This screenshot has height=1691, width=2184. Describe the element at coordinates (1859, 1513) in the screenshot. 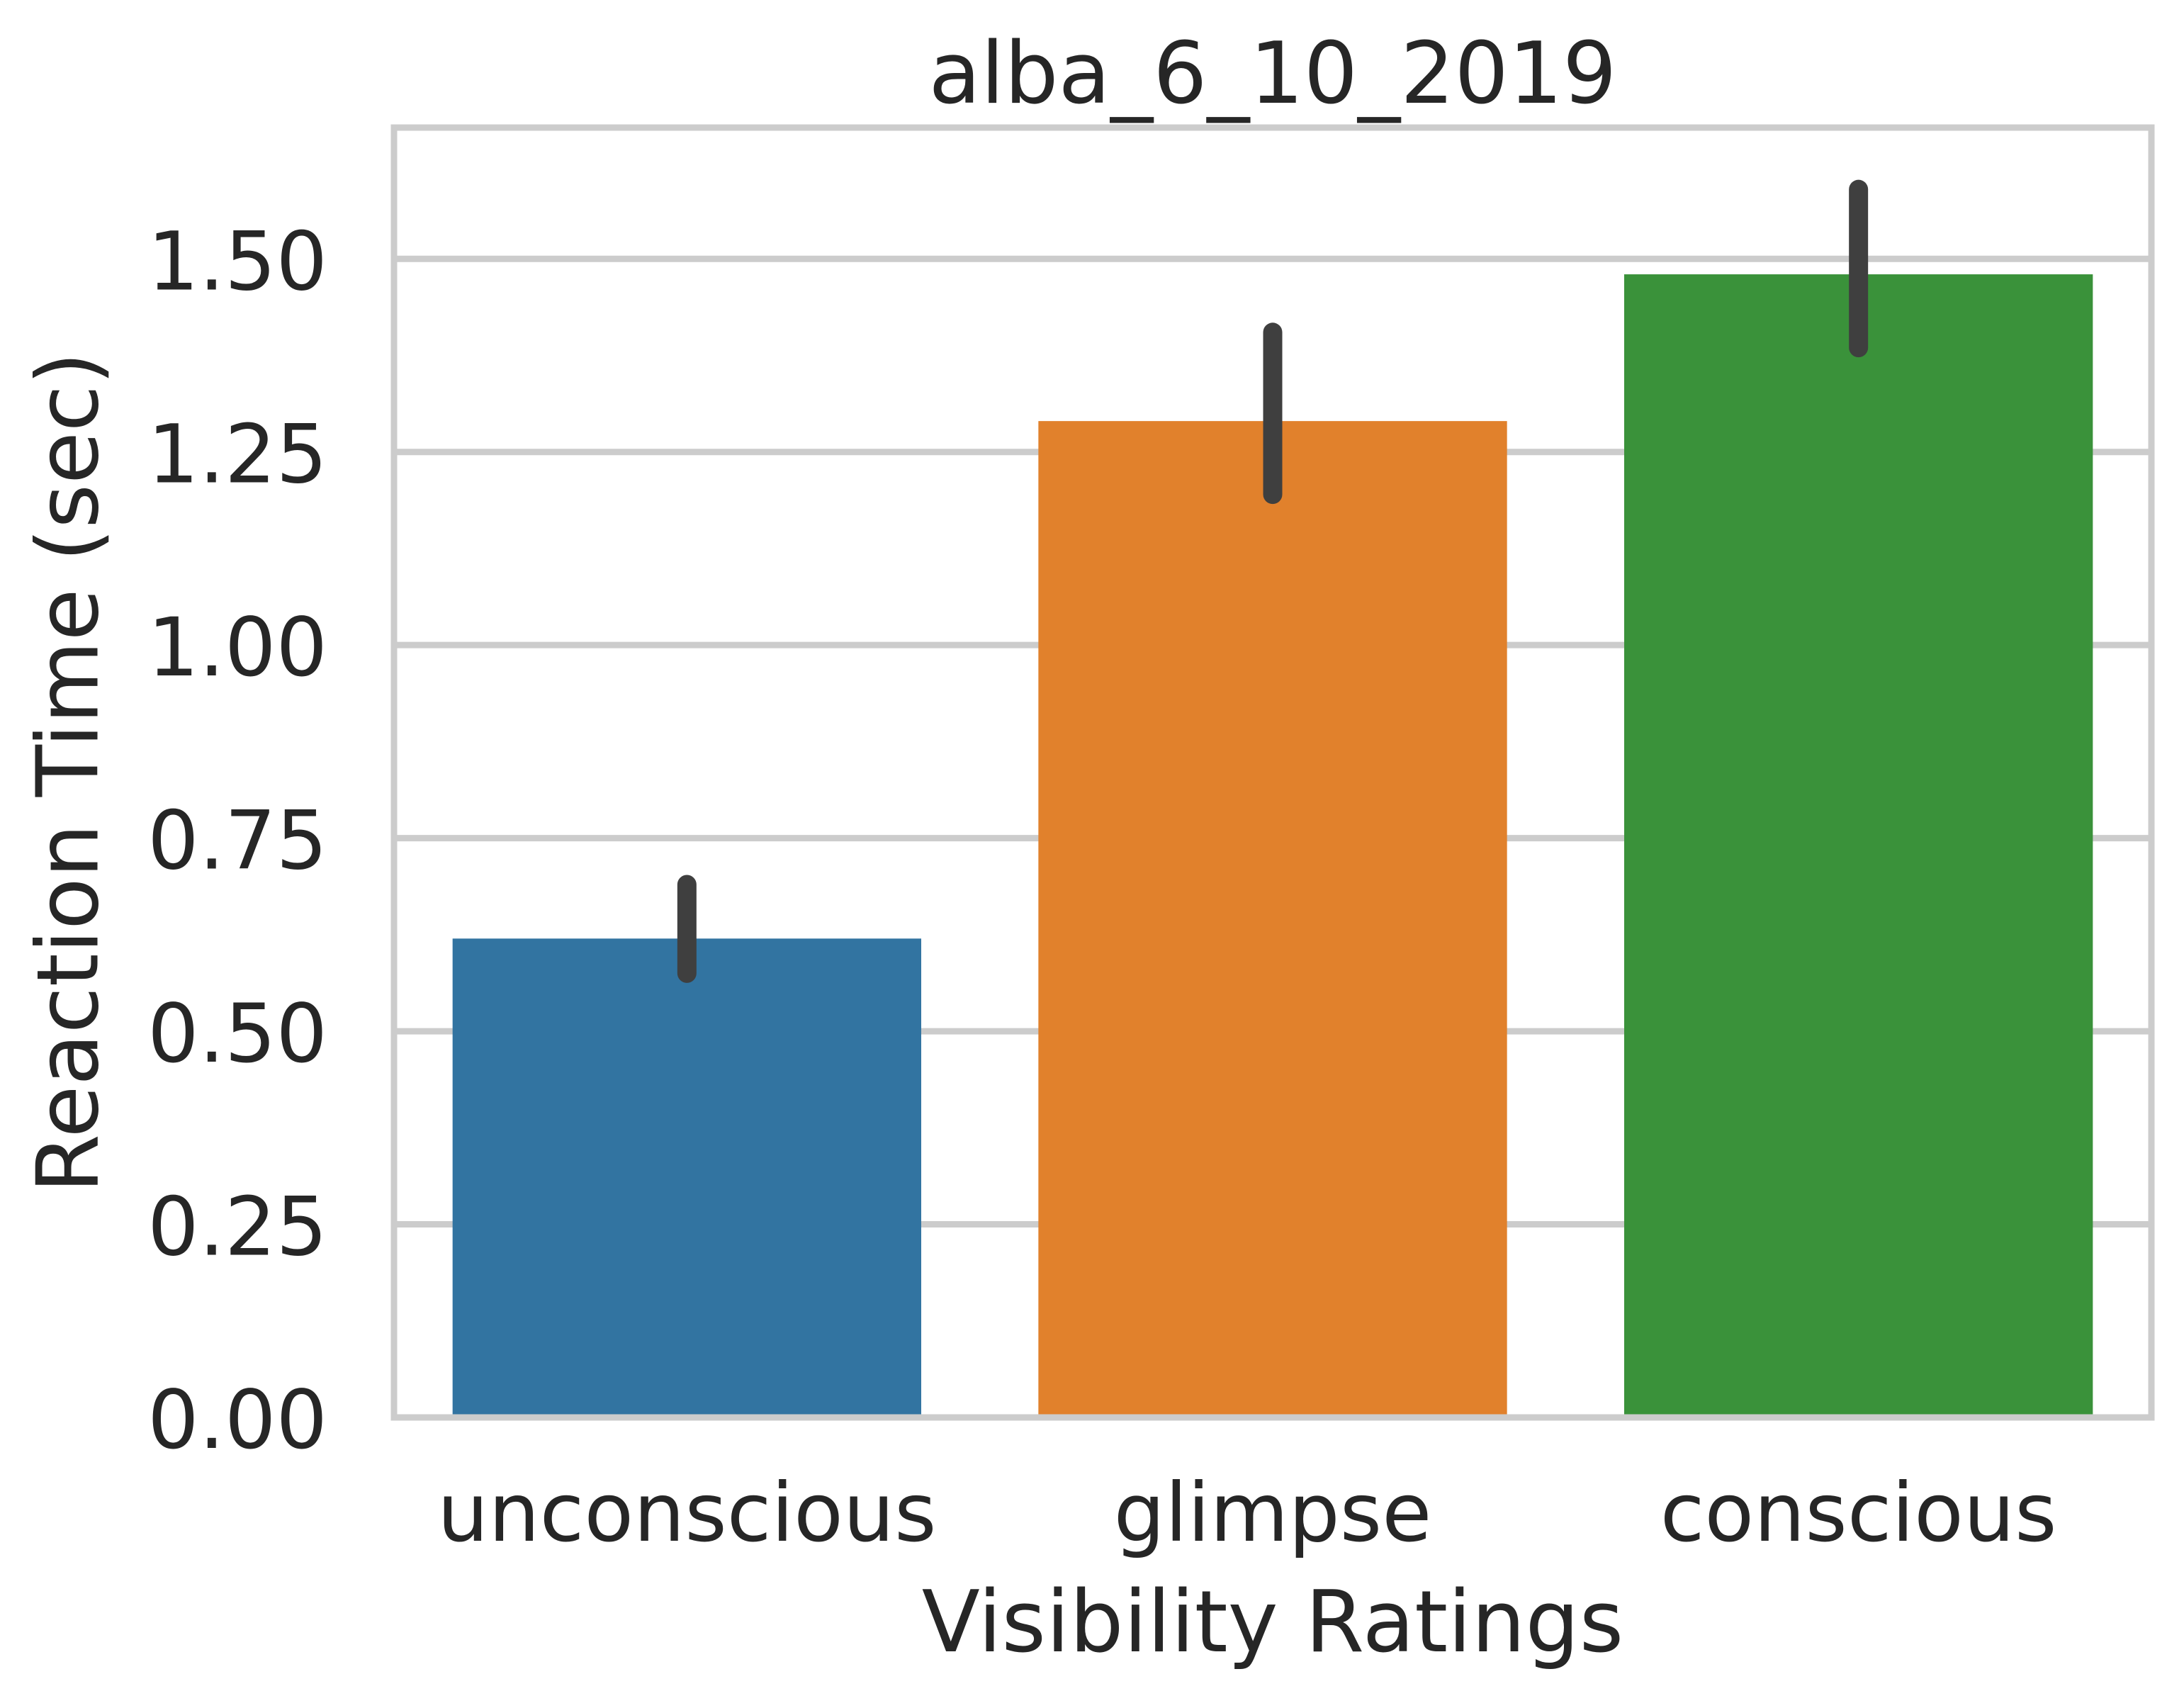

I see `x-tick-label: conscious` at that location.